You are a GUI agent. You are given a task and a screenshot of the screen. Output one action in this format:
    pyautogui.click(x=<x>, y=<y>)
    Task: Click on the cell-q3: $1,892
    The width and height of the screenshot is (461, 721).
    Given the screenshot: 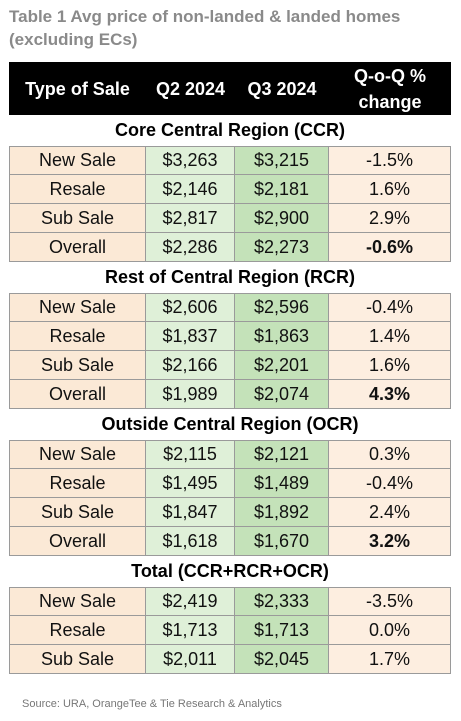 What is the action you would take?
    pyautogui.click(x=282, y=512)
    